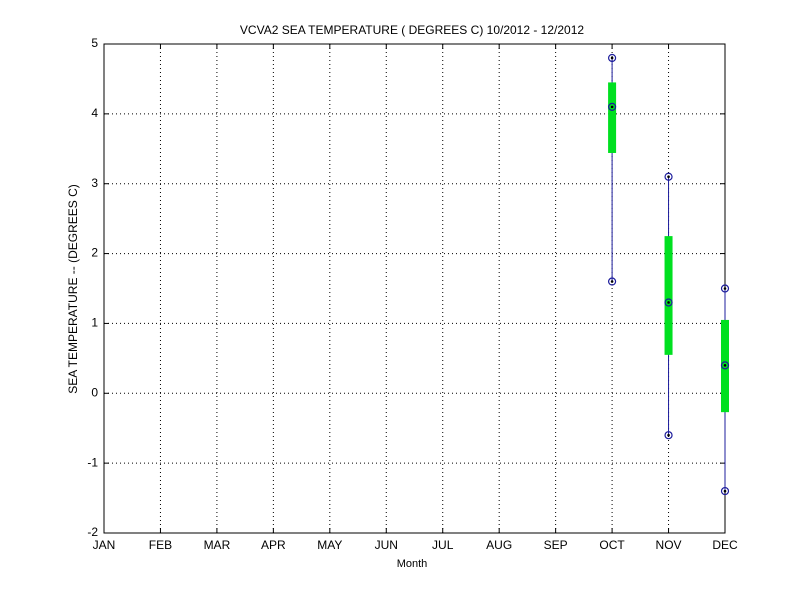  Describe the element at coordinates (92, 462) in the screenshot. I see `y-tick-label: -1` at that location.